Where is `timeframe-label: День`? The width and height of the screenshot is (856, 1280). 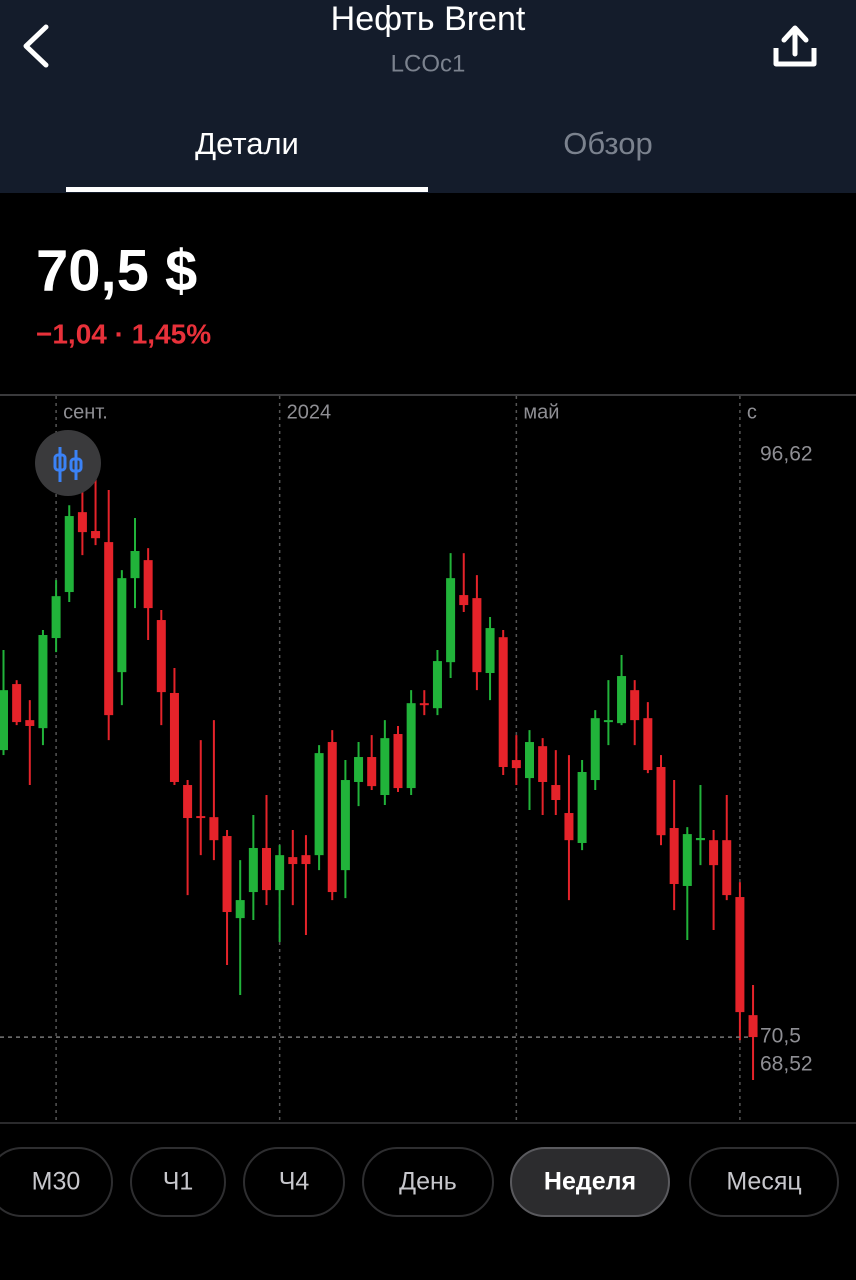
timeframe-label: День is located at coordinates (428, 1182).